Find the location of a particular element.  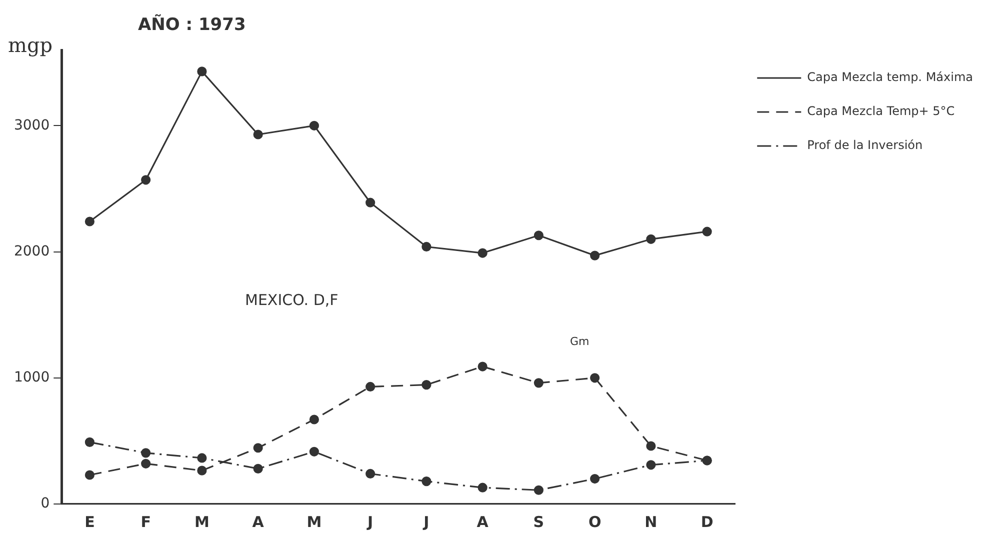

y-tick-label: 3000 is located at coordinates (32, 125).